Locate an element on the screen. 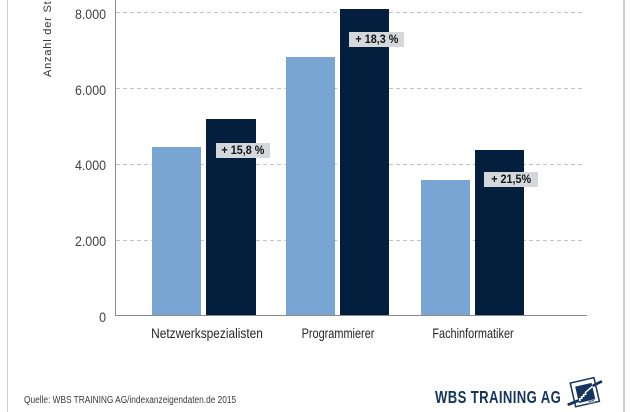 This screenshot has height=412, width=630. svg-text: WBS is located at coordinates (591, 402).